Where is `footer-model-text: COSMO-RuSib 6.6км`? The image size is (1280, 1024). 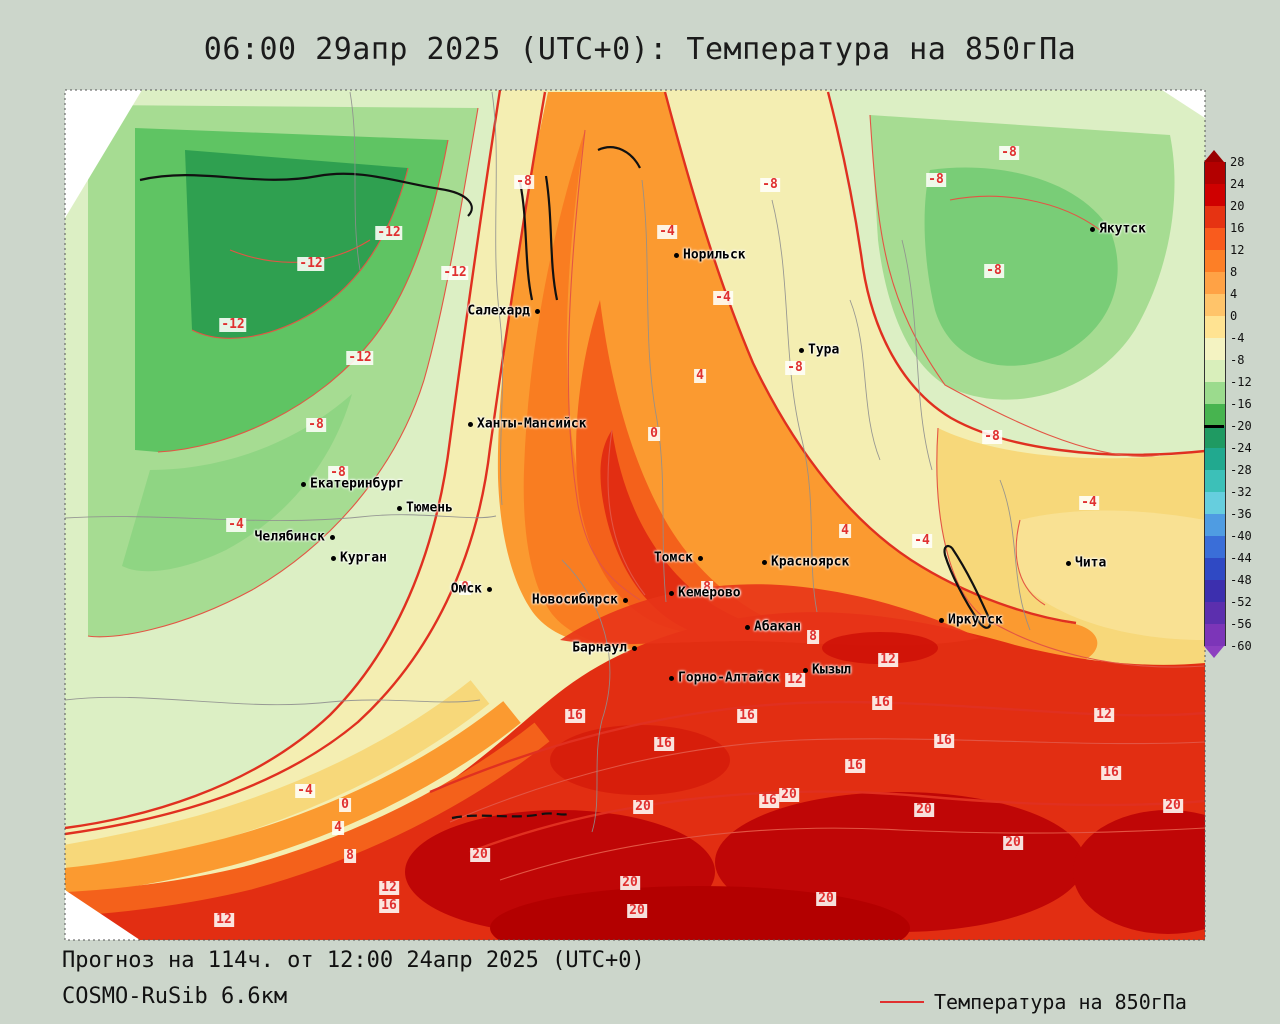 footer-model-text: COSMO-RuSib 6.6км is located at coordinates (175, 996).